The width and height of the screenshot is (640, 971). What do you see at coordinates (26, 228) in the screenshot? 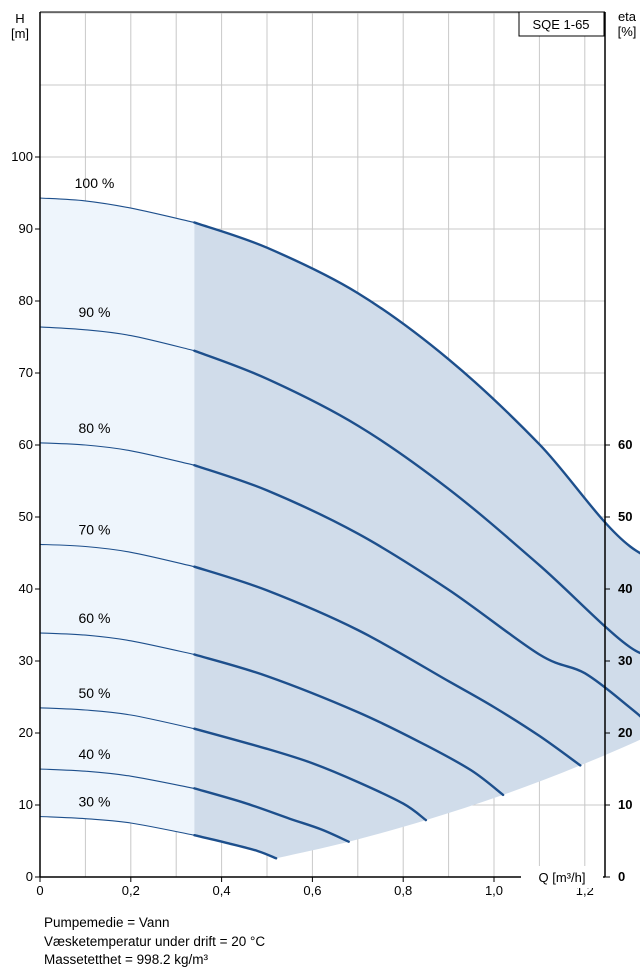
I see `y-tick-label: 90` at bounding box center [26, 228].